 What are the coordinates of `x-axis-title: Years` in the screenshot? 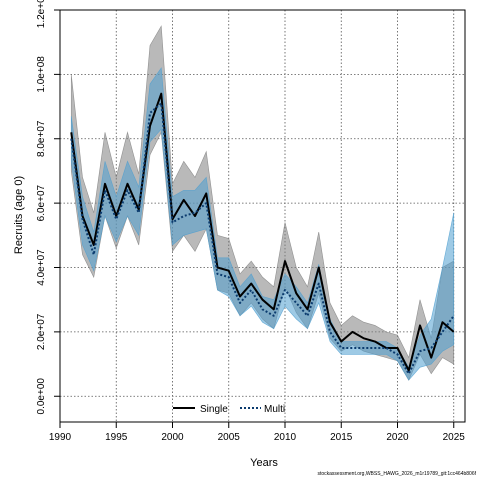 It's located at (264, 463).